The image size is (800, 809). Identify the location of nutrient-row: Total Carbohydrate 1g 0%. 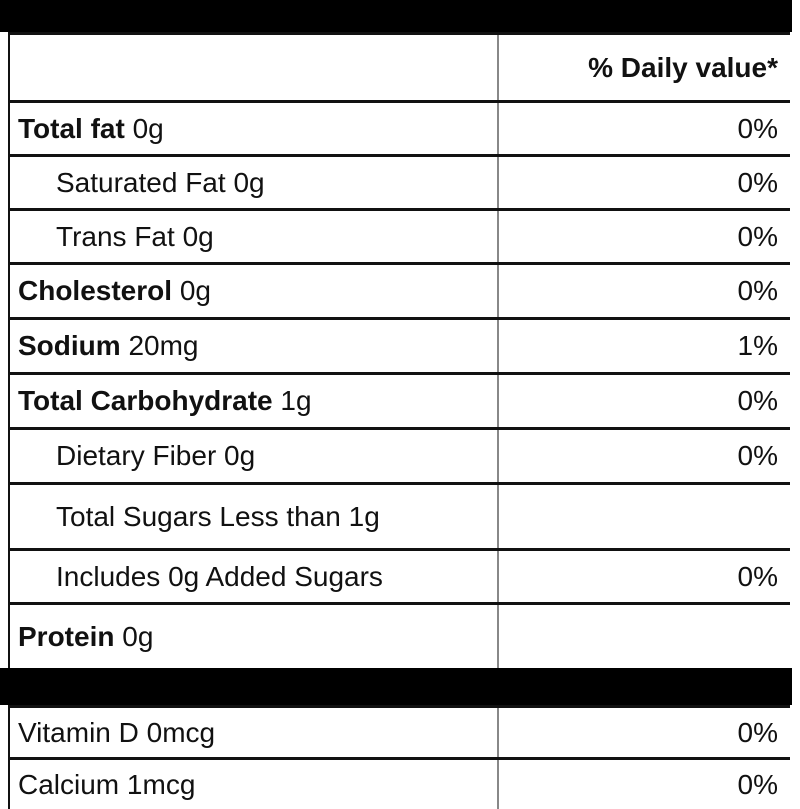
(399, 399).